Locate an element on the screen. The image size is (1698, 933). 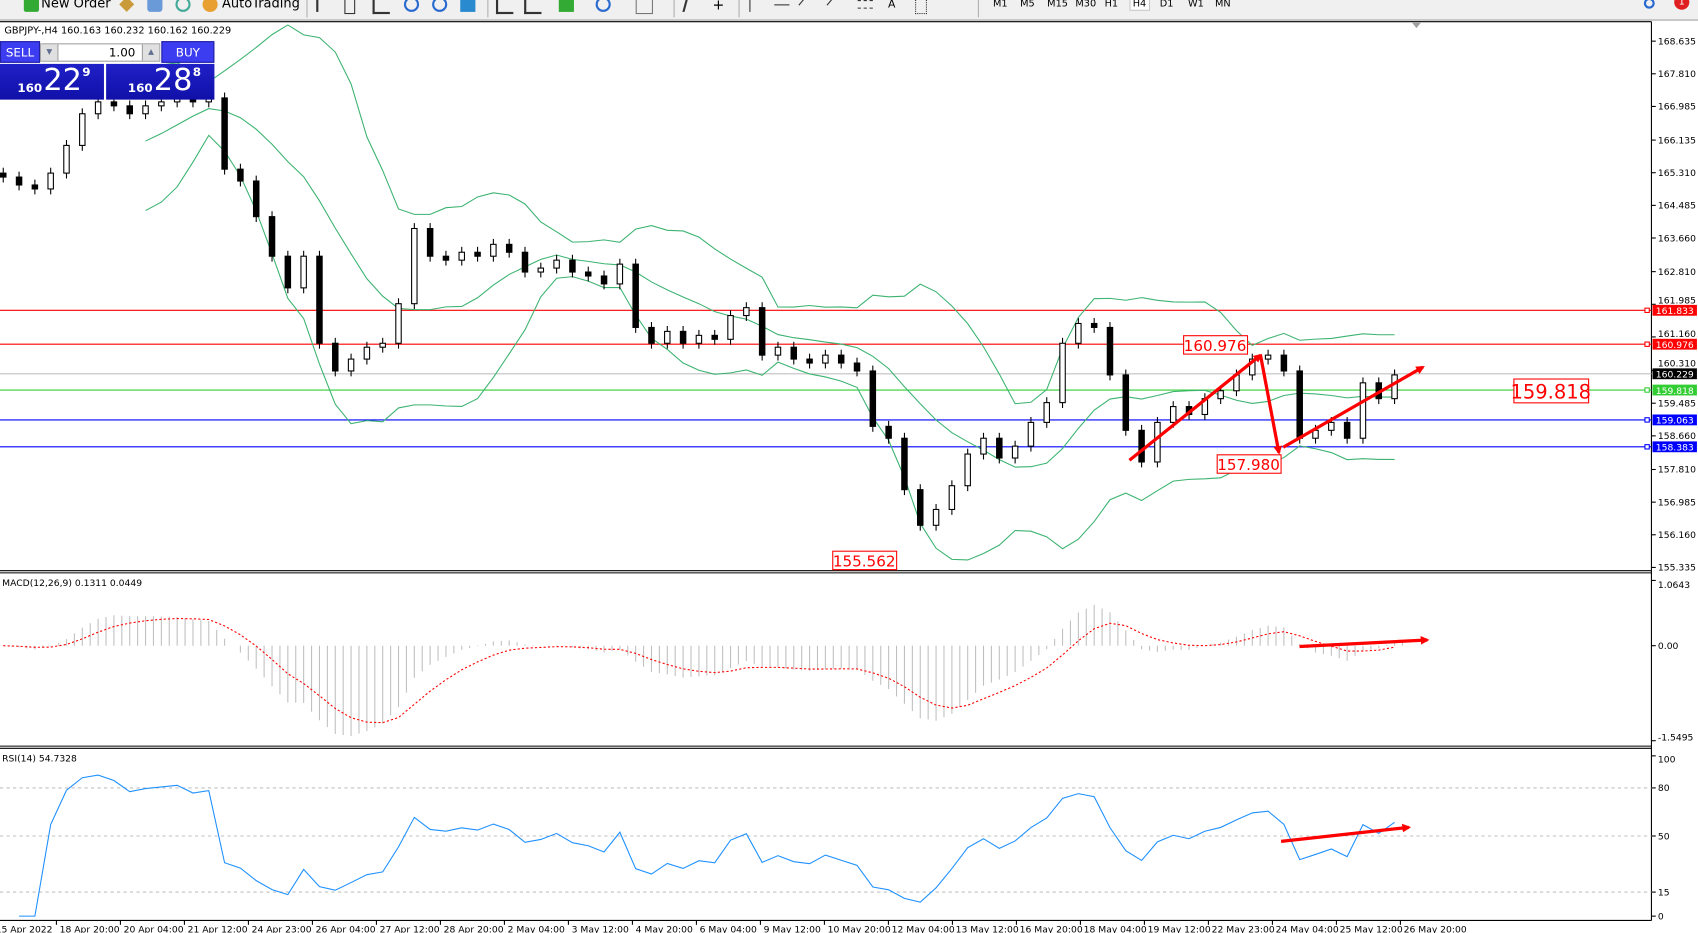
ask-price: 160 28 8 is located at coordinates (160, 81).